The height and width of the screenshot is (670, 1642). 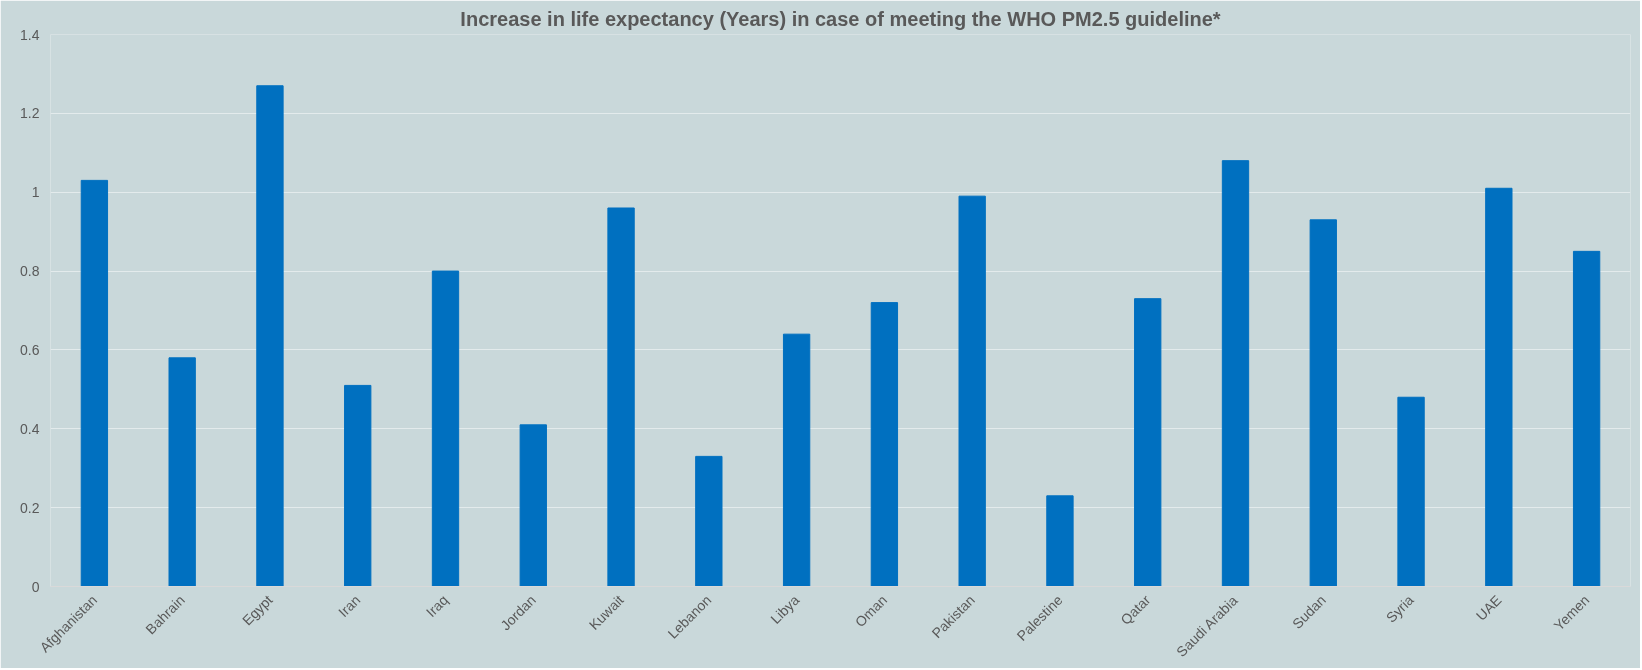 What do you see at coordinates (35, 586) in the screenshot?
I see `y-tick-label: 0` at bounding box center [35, 586].